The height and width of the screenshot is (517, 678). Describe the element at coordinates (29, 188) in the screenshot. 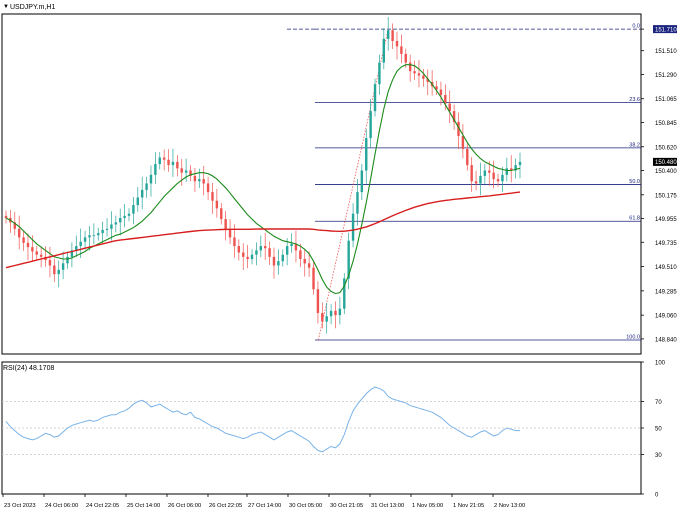

I see `header-labels: ▼ USDJPY.m,H1 RSI(24) 48.1708` at that location.